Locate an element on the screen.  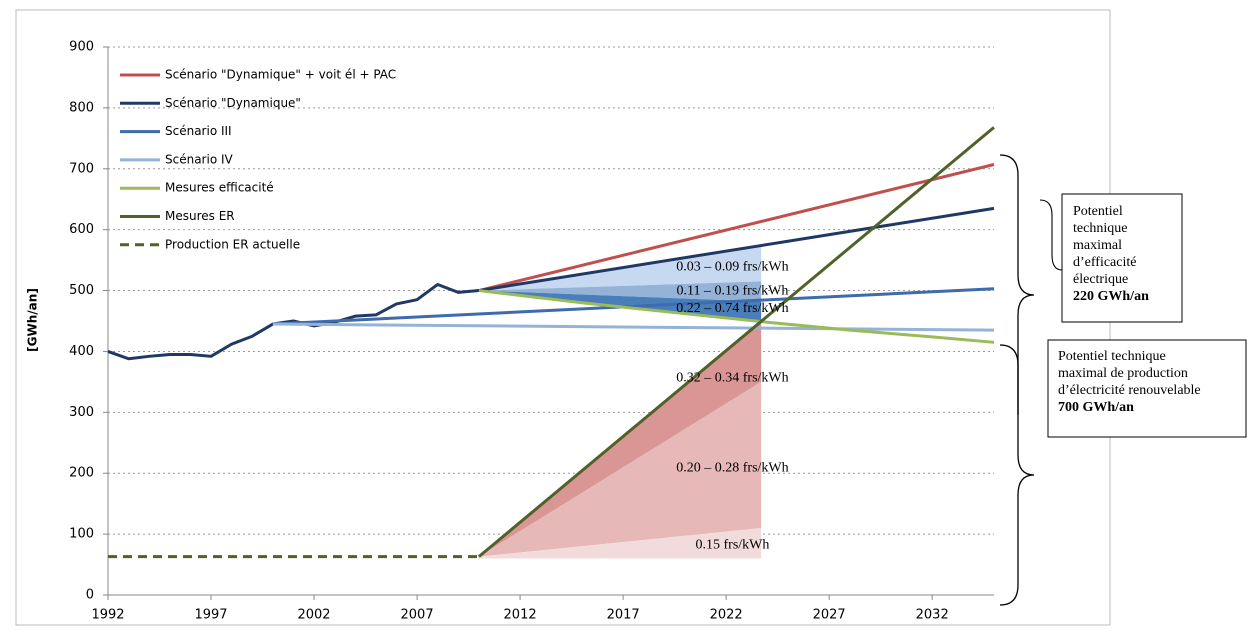
box-text: technique is located at coordinates (1100, 228).